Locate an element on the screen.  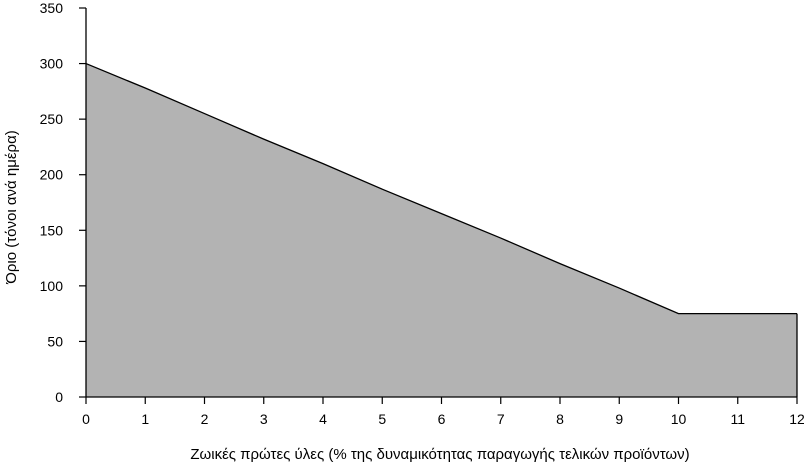
x-tick-label: 2 is located at coordinates (205, 419).